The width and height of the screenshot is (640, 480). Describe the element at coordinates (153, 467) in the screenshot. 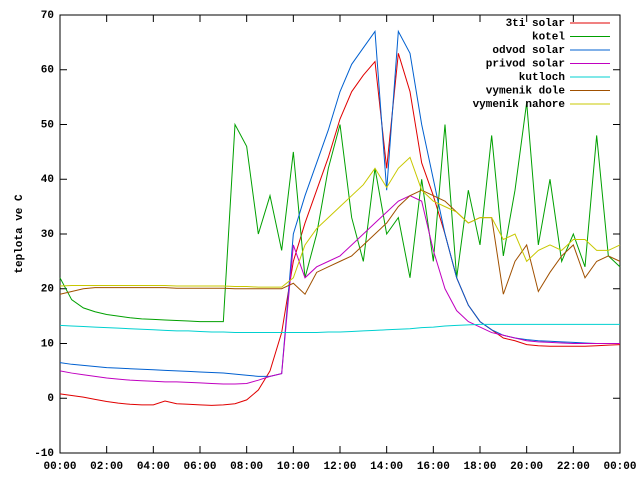

I see `x-tick-label: 04:00` at that location.